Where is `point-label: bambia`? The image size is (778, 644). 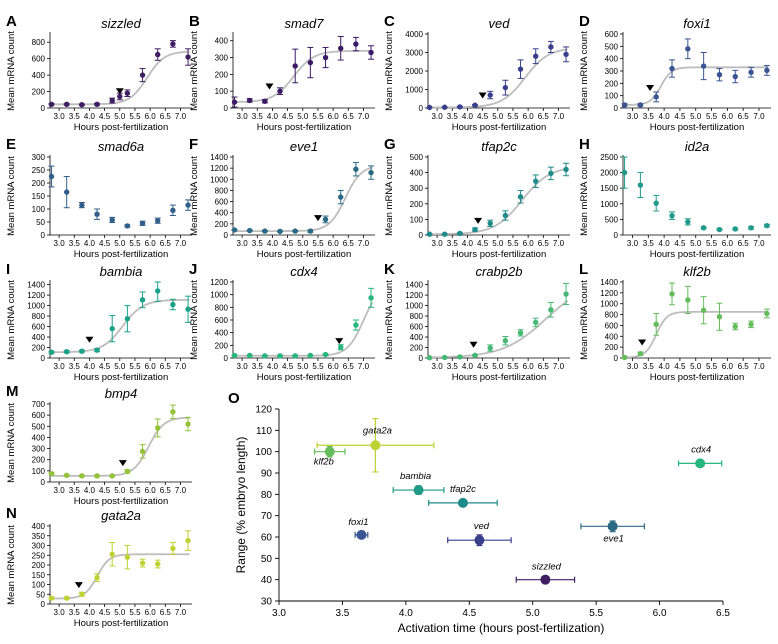
point-label: bambia is located at coordinates (415, 476).